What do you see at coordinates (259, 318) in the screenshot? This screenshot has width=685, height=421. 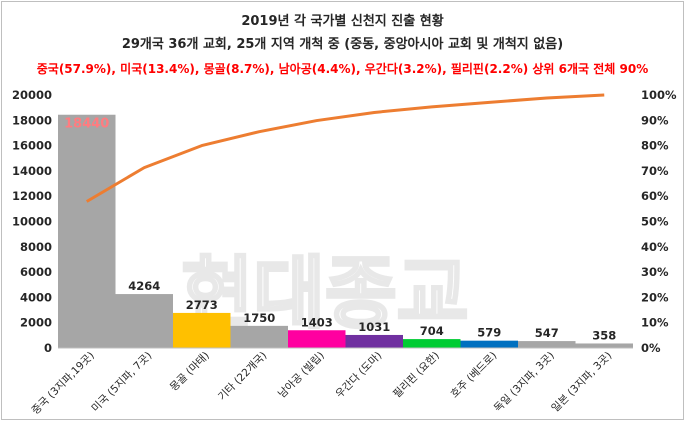 I see `data-label: 1750` at bounding box center [259, 318].